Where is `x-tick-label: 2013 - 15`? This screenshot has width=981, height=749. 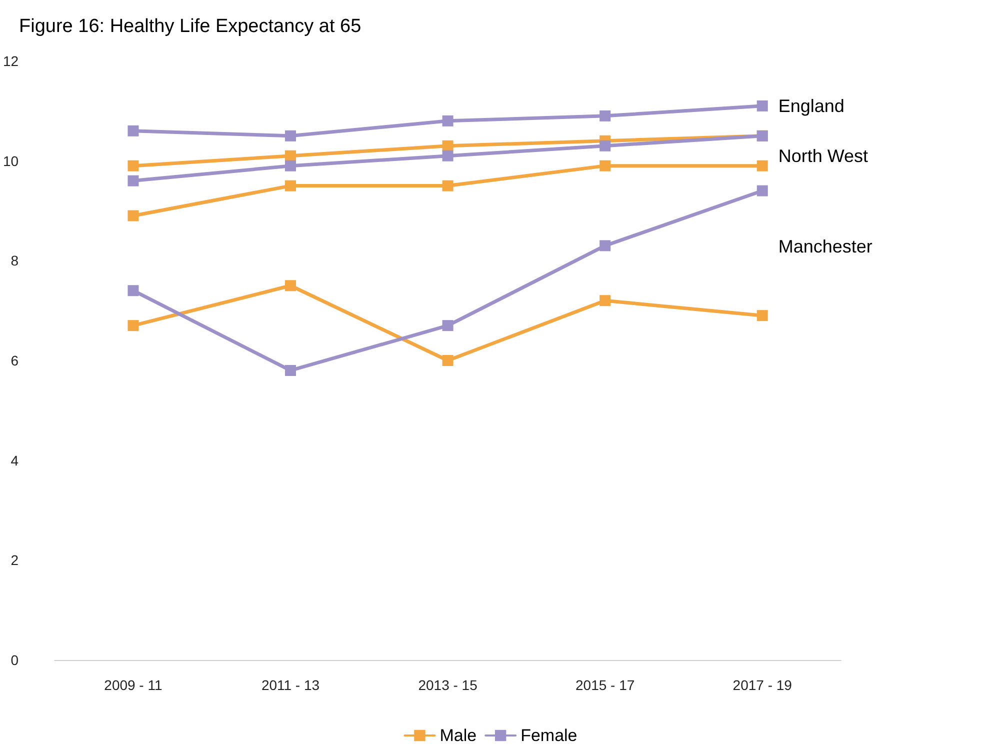 x-tick-label: 2013 - 15 is located at coordinates (448, 685).